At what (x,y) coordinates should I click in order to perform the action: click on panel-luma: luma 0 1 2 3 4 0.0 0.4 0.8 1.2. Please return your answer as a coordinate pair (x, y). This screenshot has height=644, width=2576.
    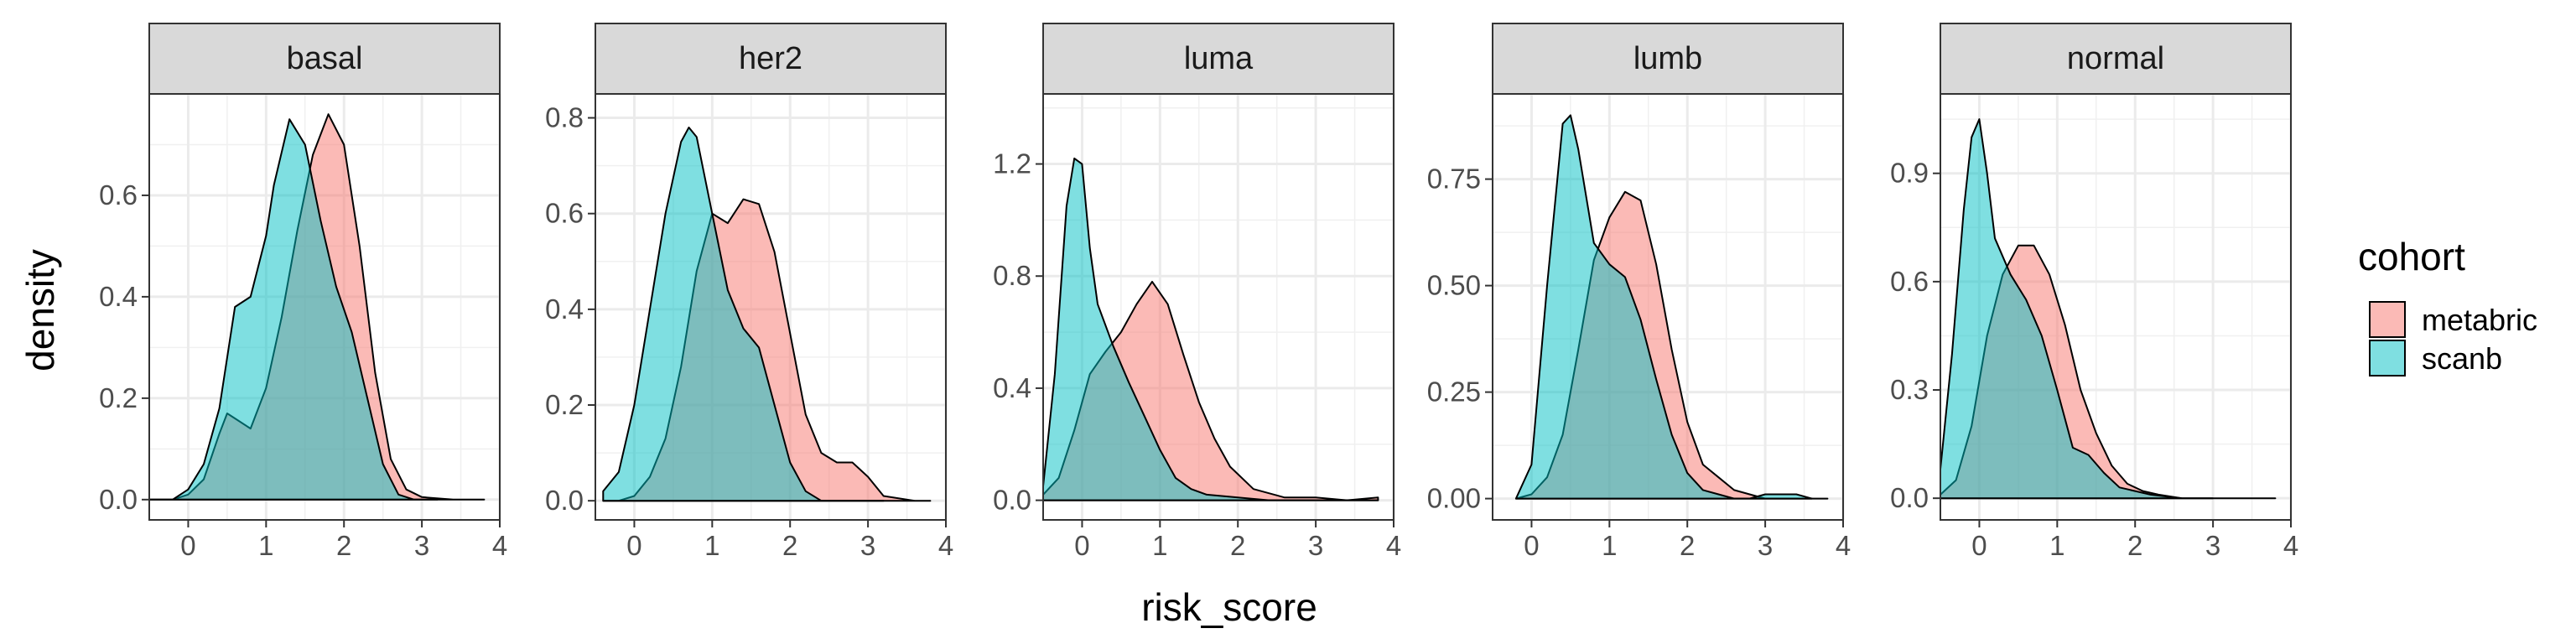
    Looking at the image, I should click on (1197, 292).